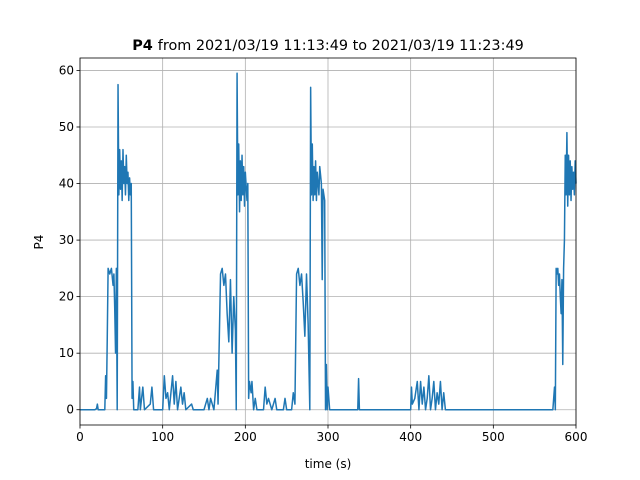 The height and width of the screenshot is (480, 640). Describe the element at coordinates (245, 437) in the screenshot. I see `x-tick-label: 200` at that location.